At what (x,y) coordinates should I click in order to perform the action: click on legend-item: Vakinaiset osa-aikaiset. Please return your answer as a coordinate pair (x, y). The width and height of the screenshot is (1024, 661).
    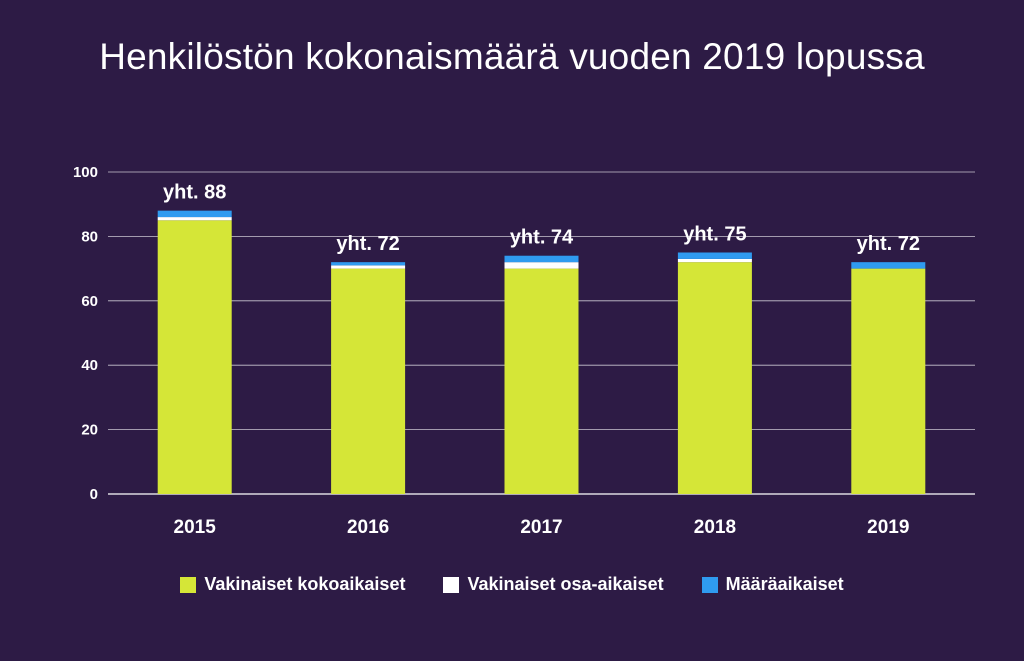
    Looking at the image, I should click on (553, 584).